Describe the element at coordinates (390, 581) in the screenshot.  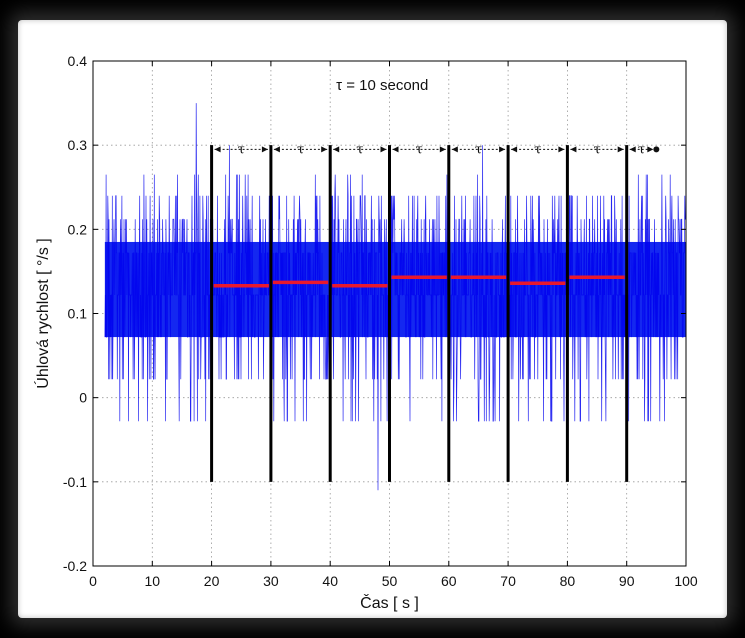
I see `x-tick-label: 50` at that location.